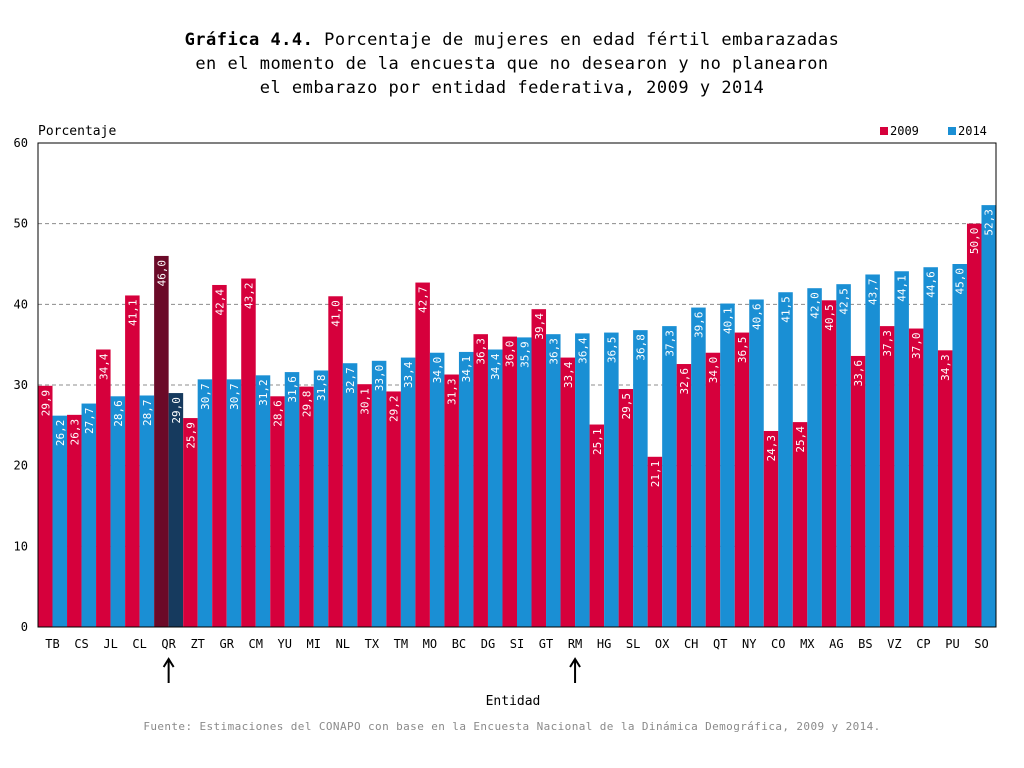 The image size is (1024, 768). I want to click on value-label-2009-RM: 33,4, so click(568, 374).